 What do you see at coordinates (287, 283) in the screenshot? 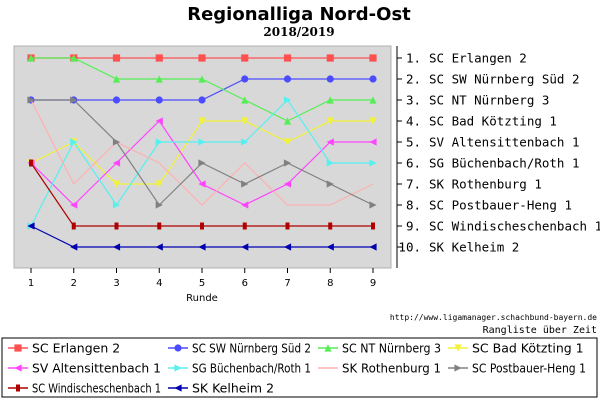
I see `x-tick-label: 7` at bounding box center [287, 283].